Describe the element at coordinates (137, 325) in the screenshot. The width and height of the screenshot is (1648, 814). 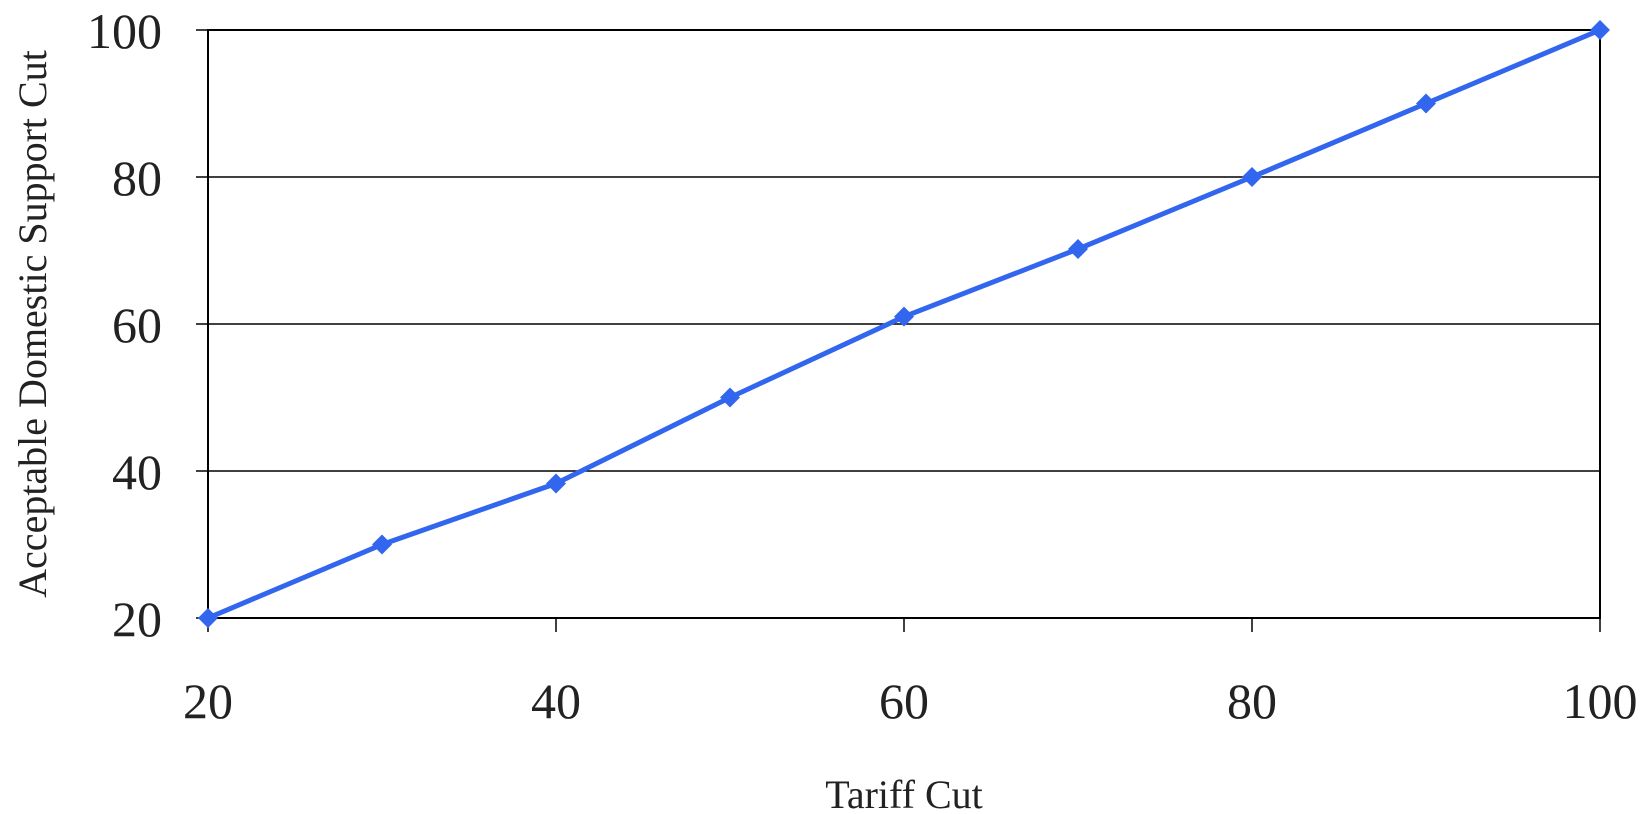
I see `y-tick-label: 60` at that location.